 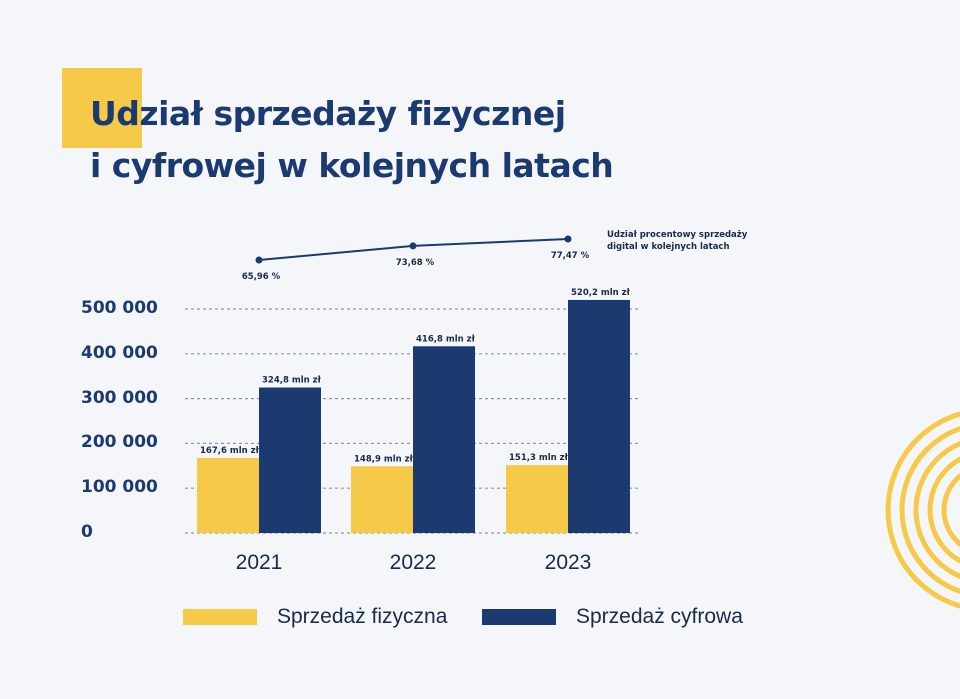 What do you see at coordinates (668, 247) in the screenshot?
I see `line-series-caption-line-2: digital w kolejnych latach` at bounding box center [668, 247].